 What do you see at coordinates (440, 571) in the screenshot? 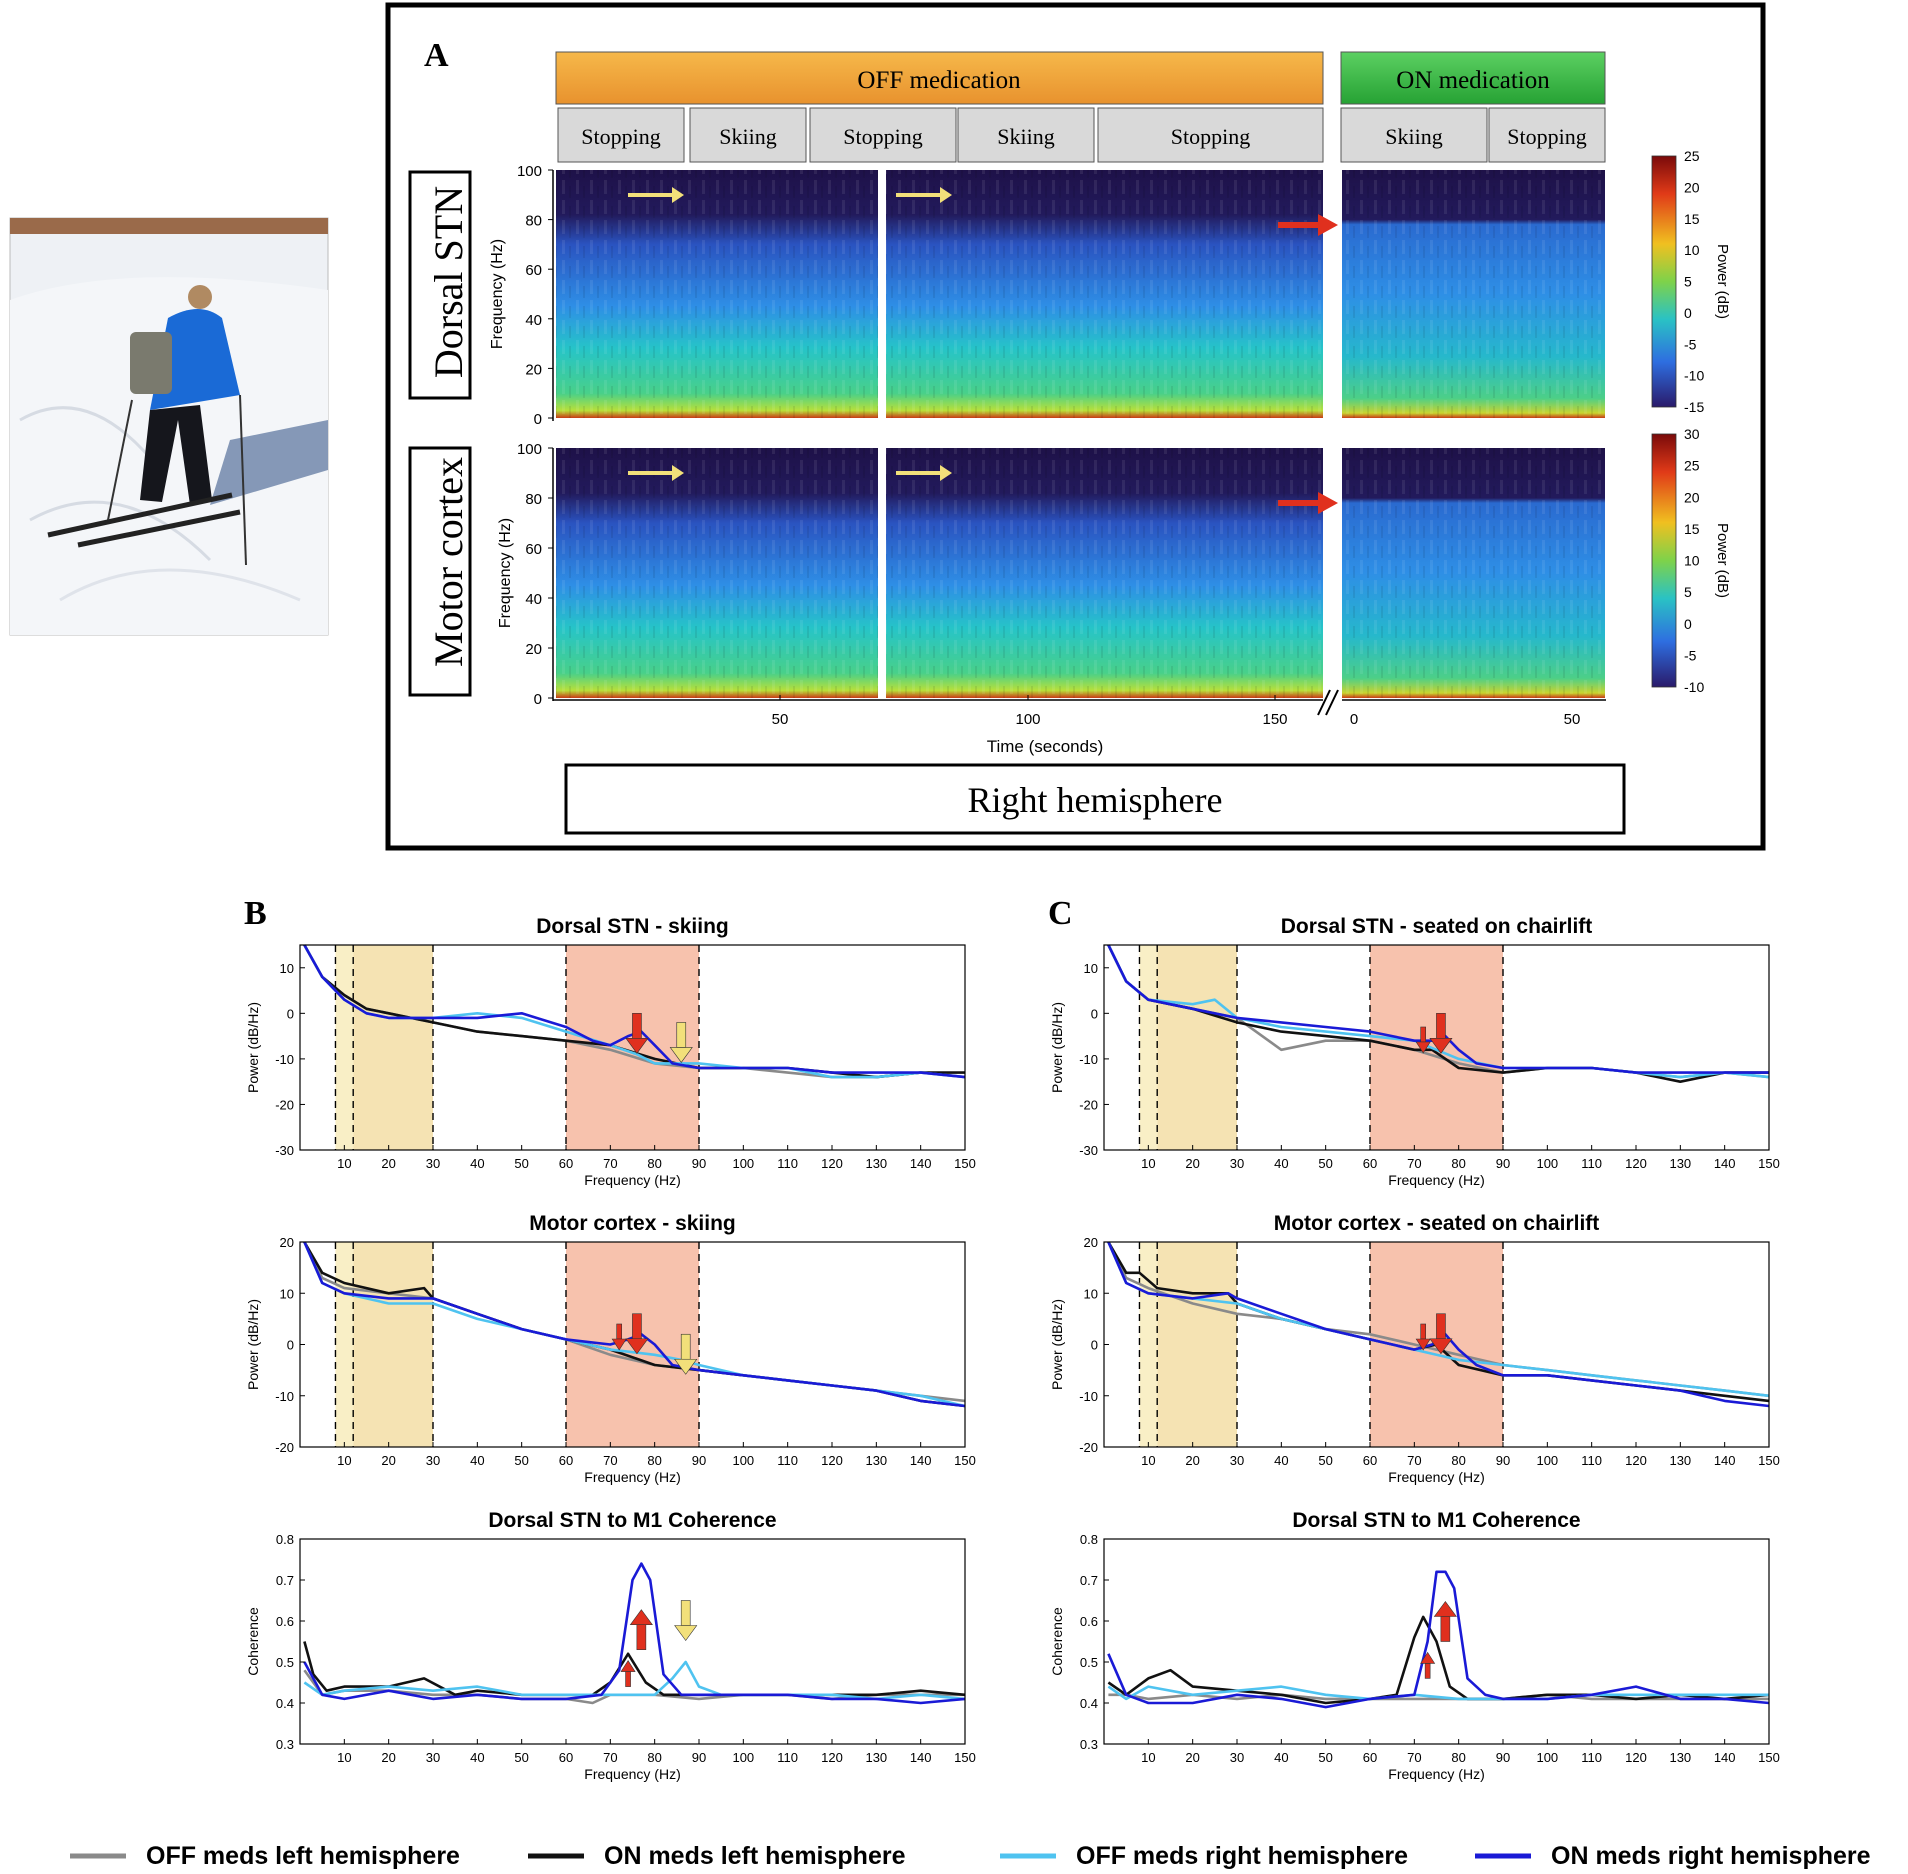
I see `row-label-frame-m1` at bounding box center [440, 571].